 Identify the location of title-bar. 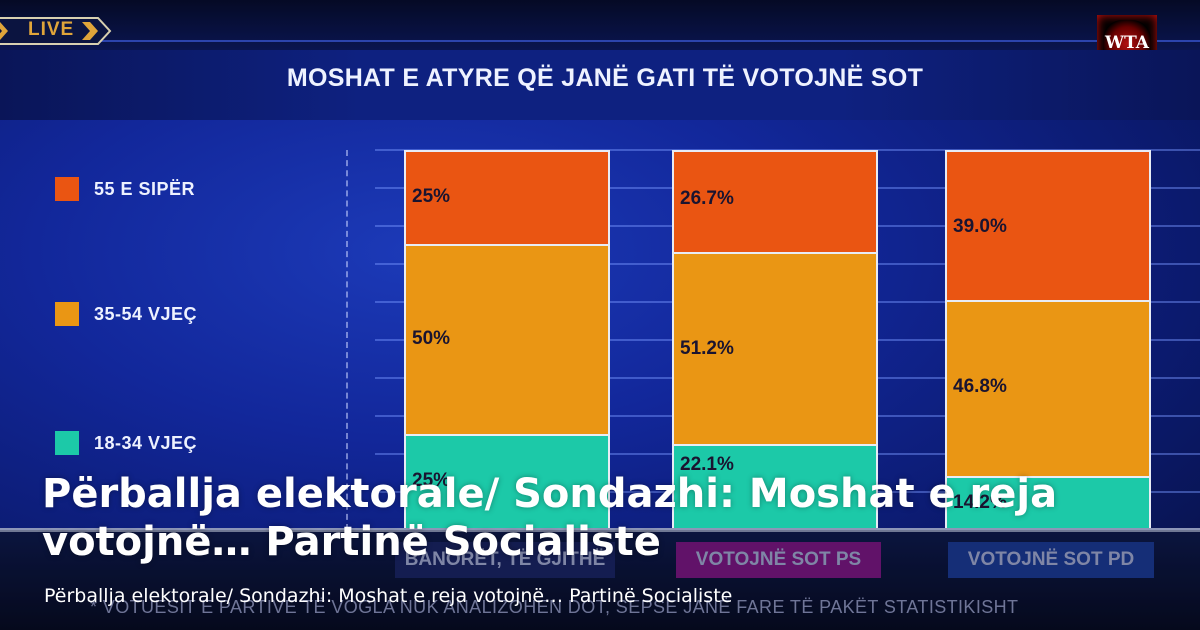
(600, 85).